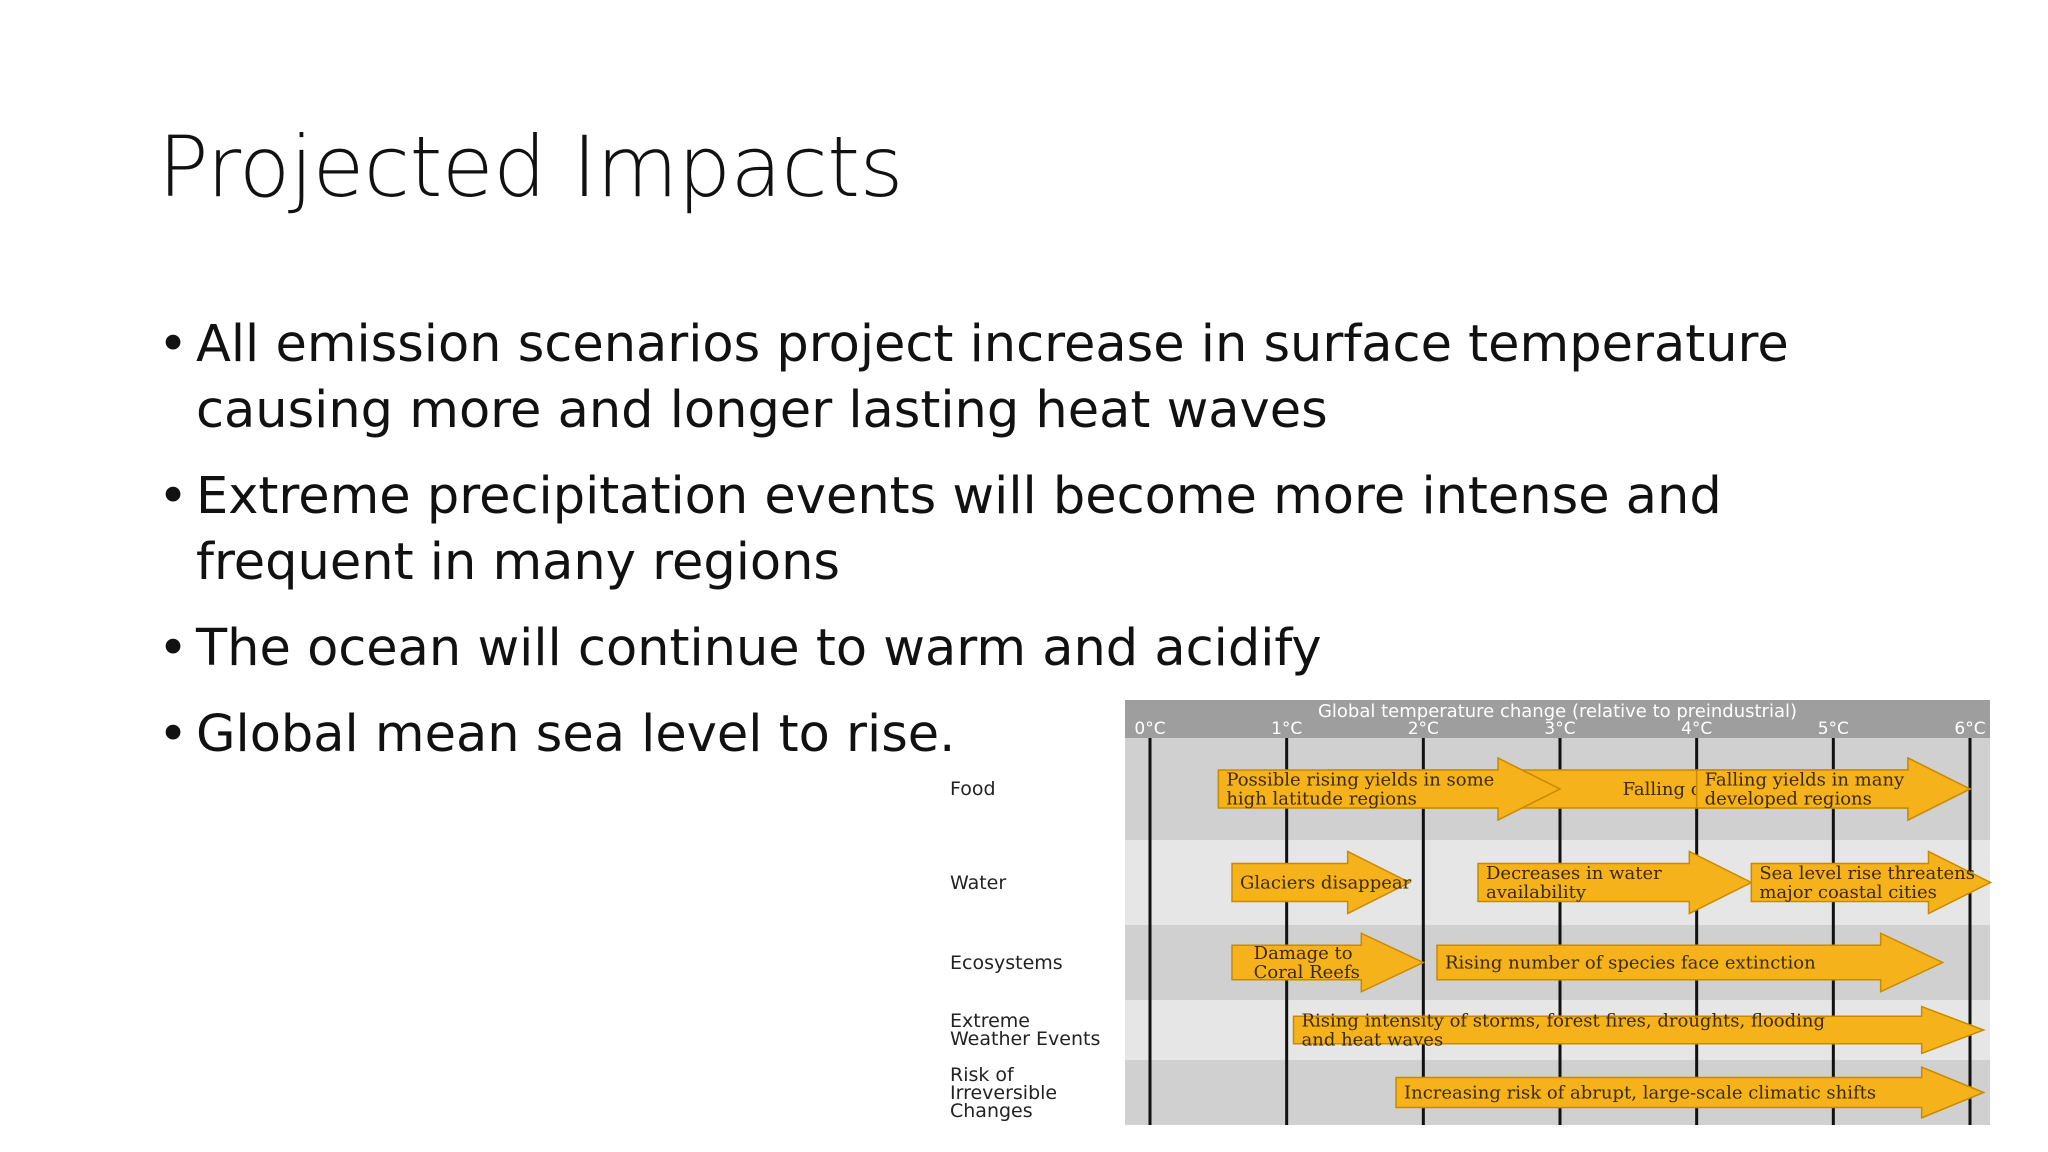 Image resolution: width=2048 pixels, height=1152 pixels. What do you see at coordinates (1303, 953) in the screenshot?
I see `impact-label: Damage to` at bounding box center [1303, 953].